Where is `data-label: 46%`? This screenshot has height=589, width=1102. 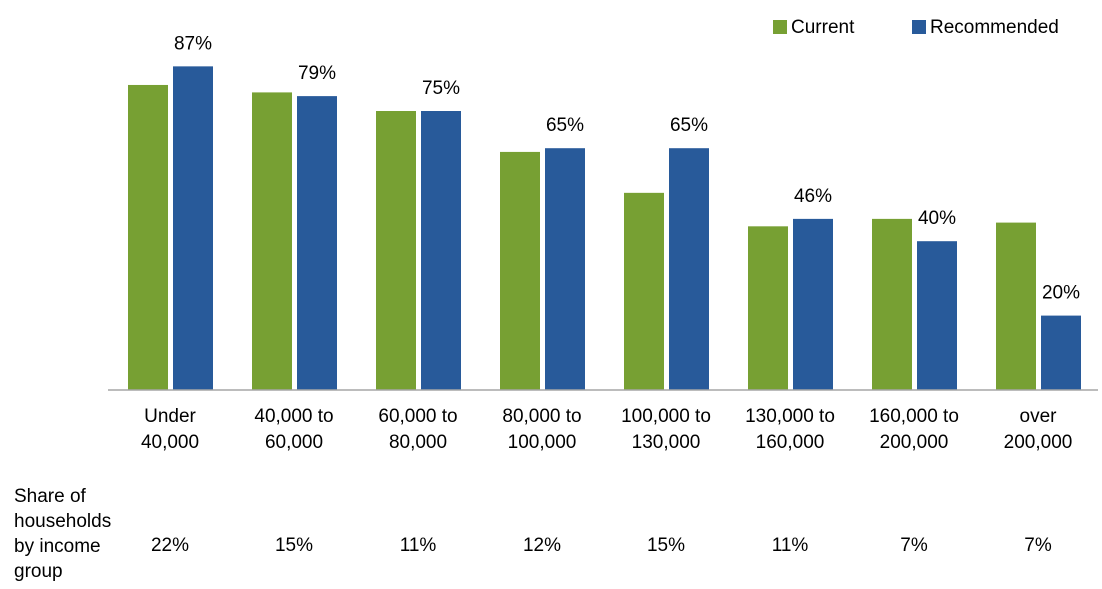 data-label: 46% is located at coordinates (813, 196).